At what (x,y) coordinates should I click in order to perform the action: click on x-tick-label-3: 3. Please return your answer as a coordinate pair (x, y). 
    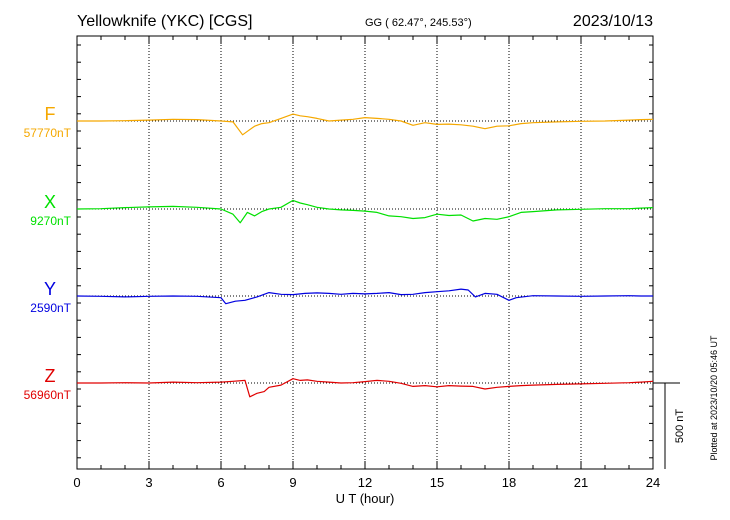
    Looking at the image, I should click on (148, 482).